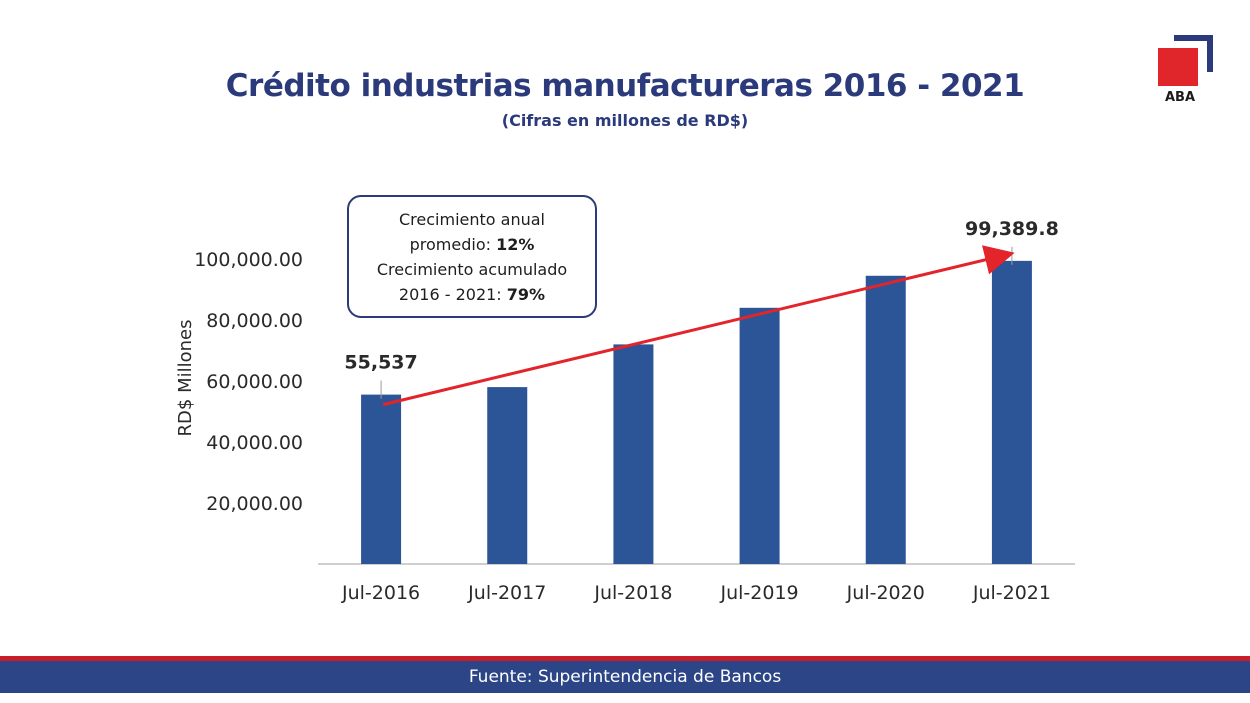 The width and height of the screenshot is (1250, 703). Describe the element at coordinates (472, 269) in the screenshot. I see `callout-line-3: Crecimiento acumulado` at that location.